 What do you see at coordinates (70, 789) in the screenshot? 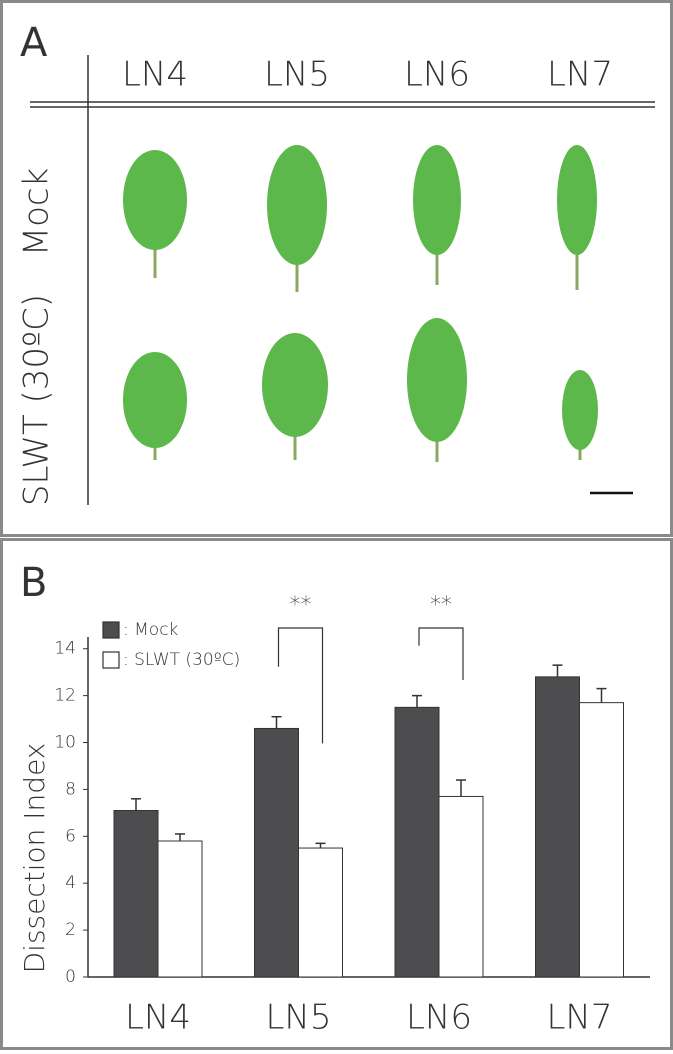
I see `y-tick-label: 8` at bounding box center [70, 789].